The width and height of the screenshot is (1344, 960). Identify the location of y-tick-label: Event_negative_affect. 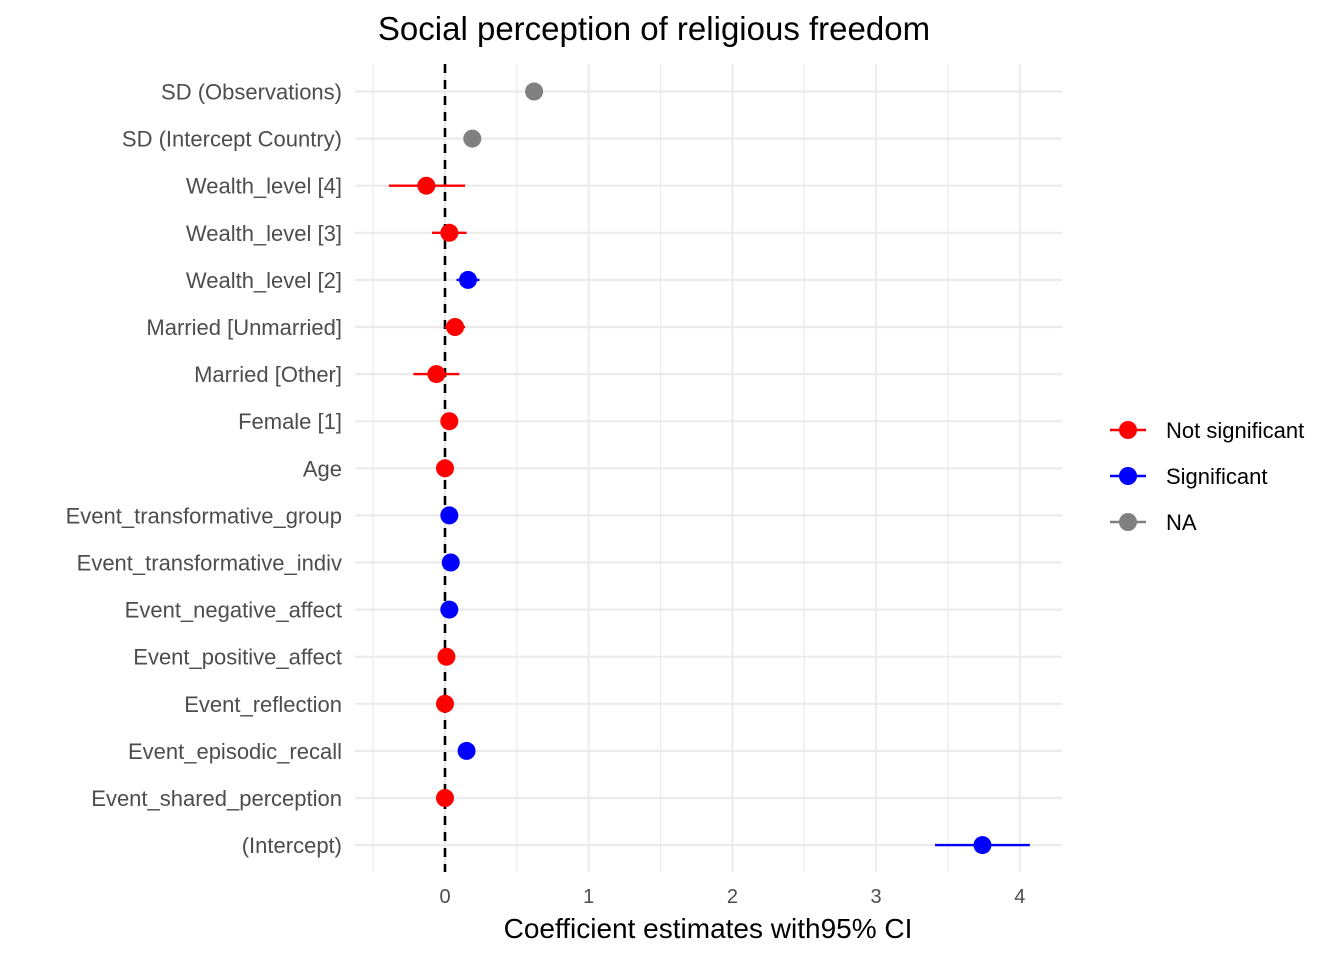
(233, 610).